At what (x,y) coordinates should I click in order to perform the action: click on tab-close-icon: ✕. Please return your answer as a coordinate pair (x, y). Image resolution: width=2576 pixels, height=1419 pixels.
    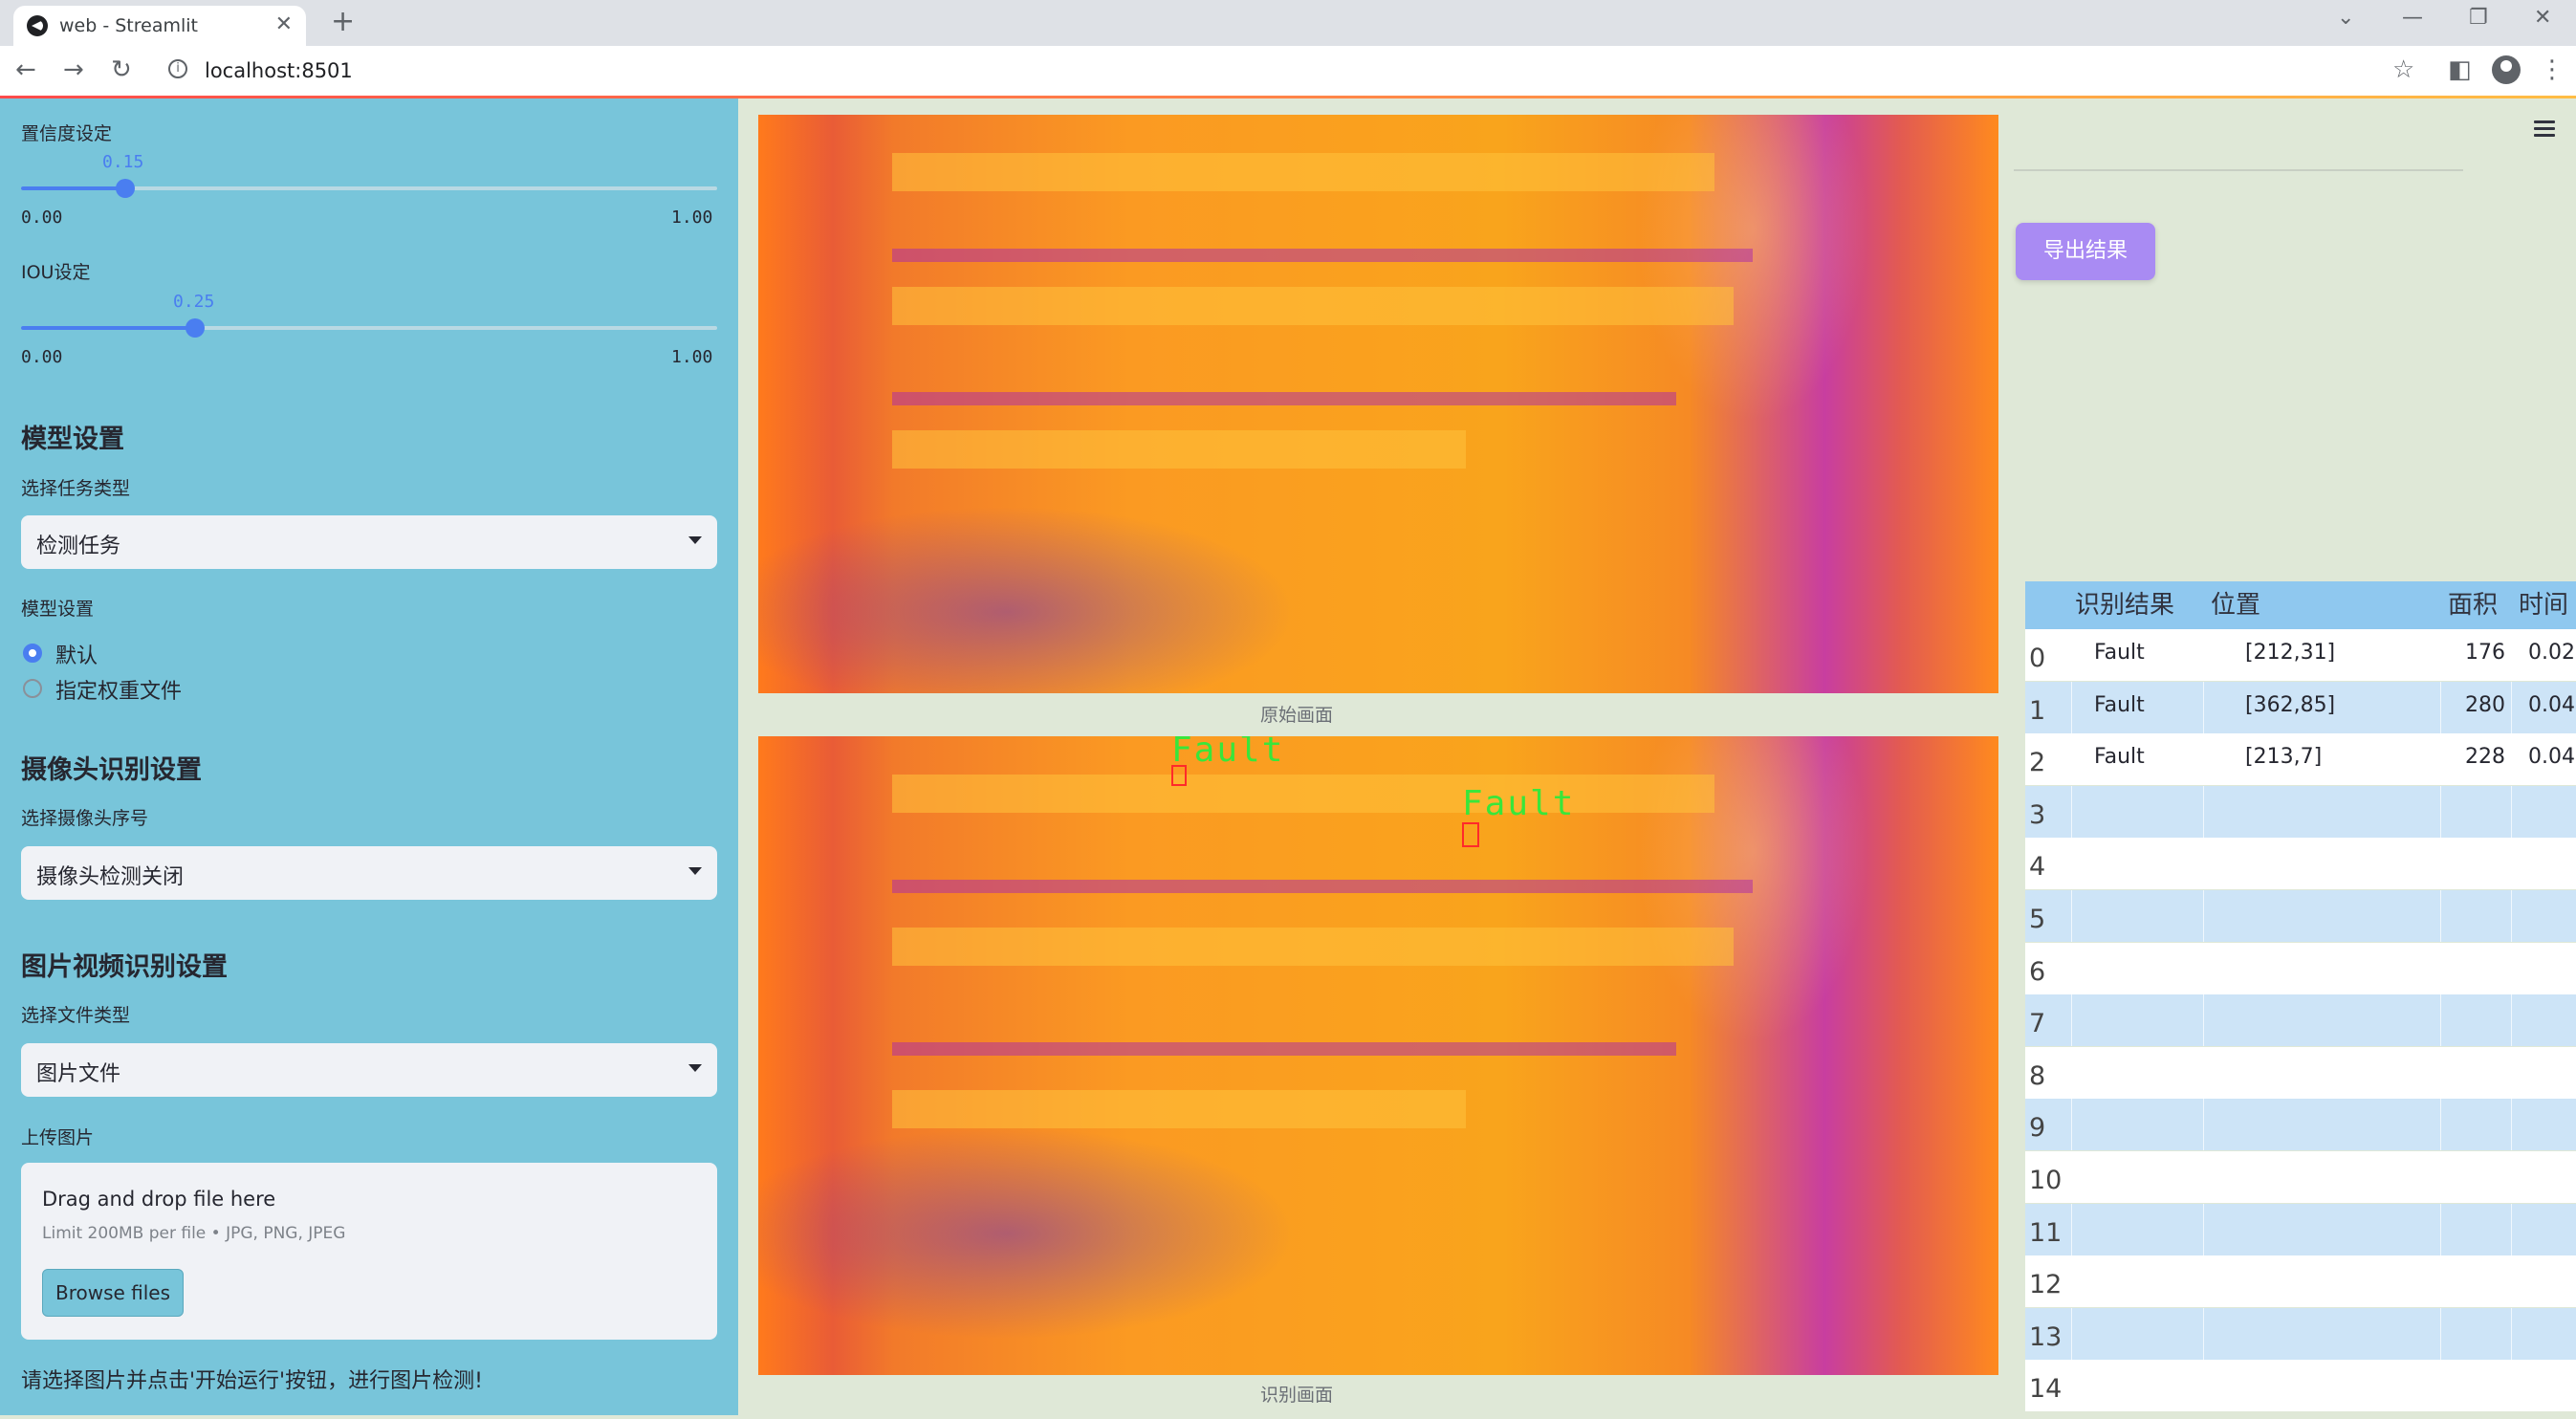
    Looking at the image, I should click on (283, 24).